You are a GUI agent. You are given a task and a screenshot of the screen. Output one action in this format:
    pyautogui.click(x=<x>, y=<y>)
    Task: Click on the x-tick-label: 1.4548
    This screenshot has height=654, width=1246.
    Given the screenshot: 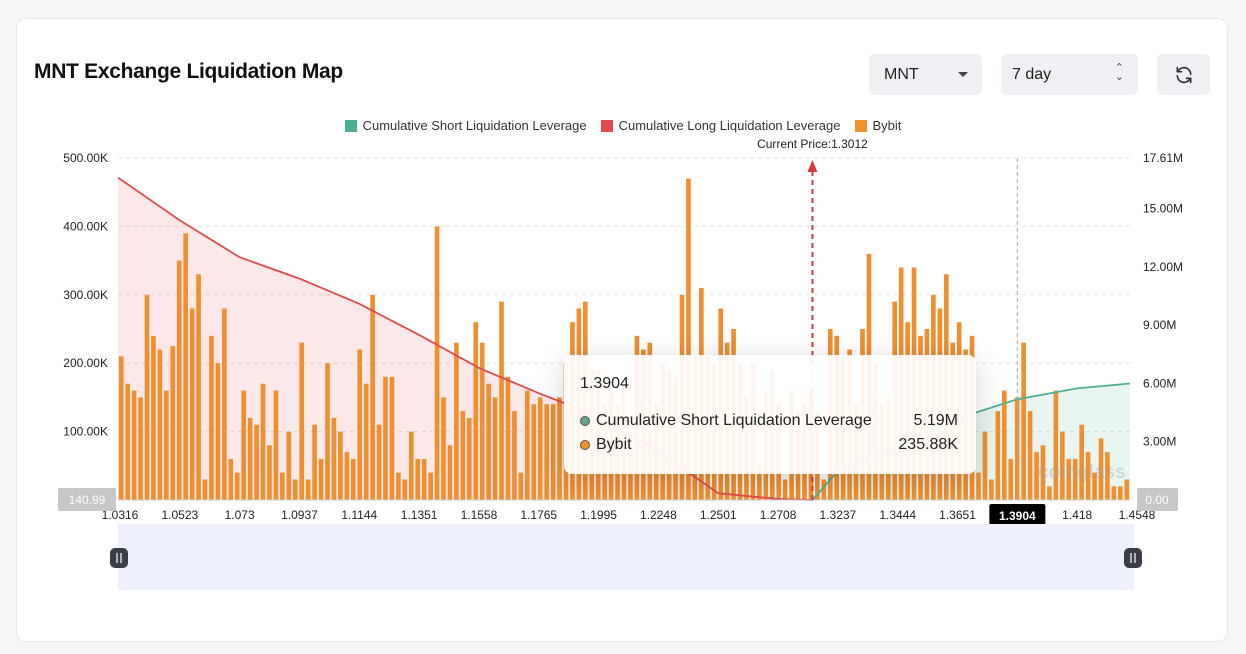 What is the action you would take?
    pyautogui.click(x=1137, y=515)
    